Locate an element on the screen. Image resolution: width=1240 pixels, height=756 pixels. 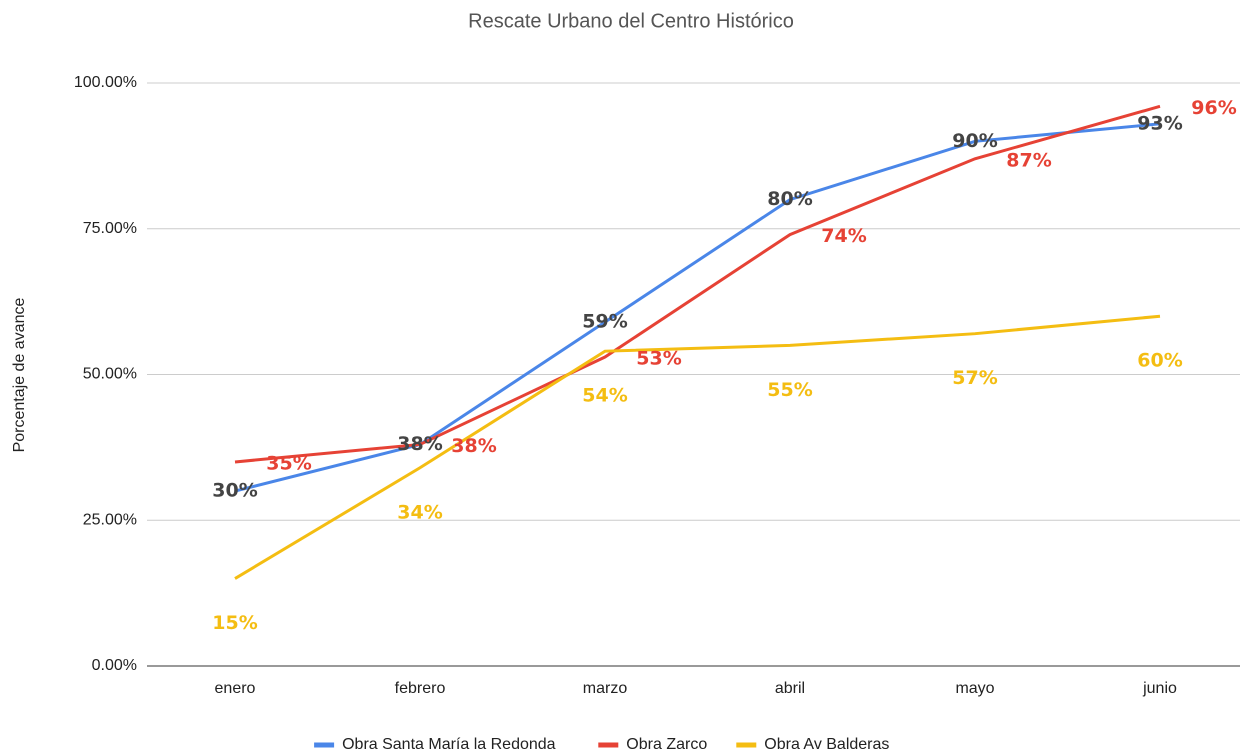
data-label: 59% is located at coordinates (604, 322).